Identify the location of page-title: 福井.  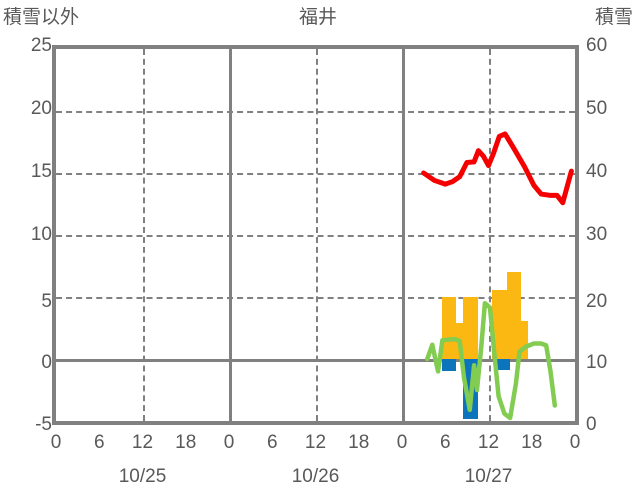
(317, 17).